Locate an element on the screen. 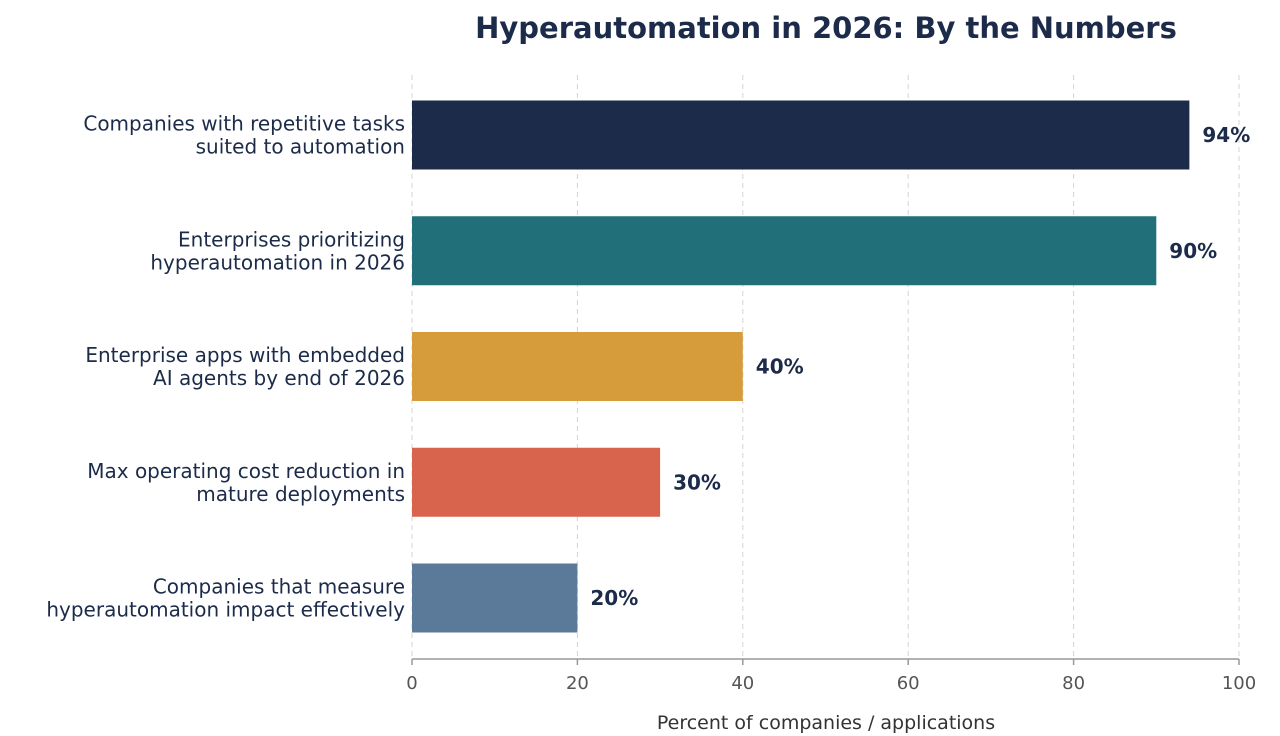 This screenshot has height=736, width=1280. x-axis-title: Percent of companies / applications is located at coordinates (826, 723).